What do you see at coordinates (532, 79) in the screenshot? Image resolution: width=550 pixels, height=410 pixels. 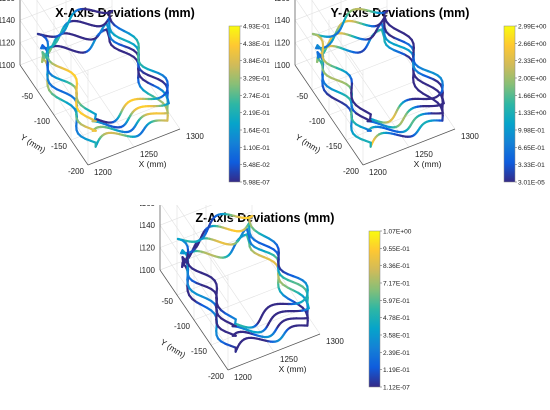 I see `colorbar-tick-label: 2.00E+00` at bounding box center [532, 79].